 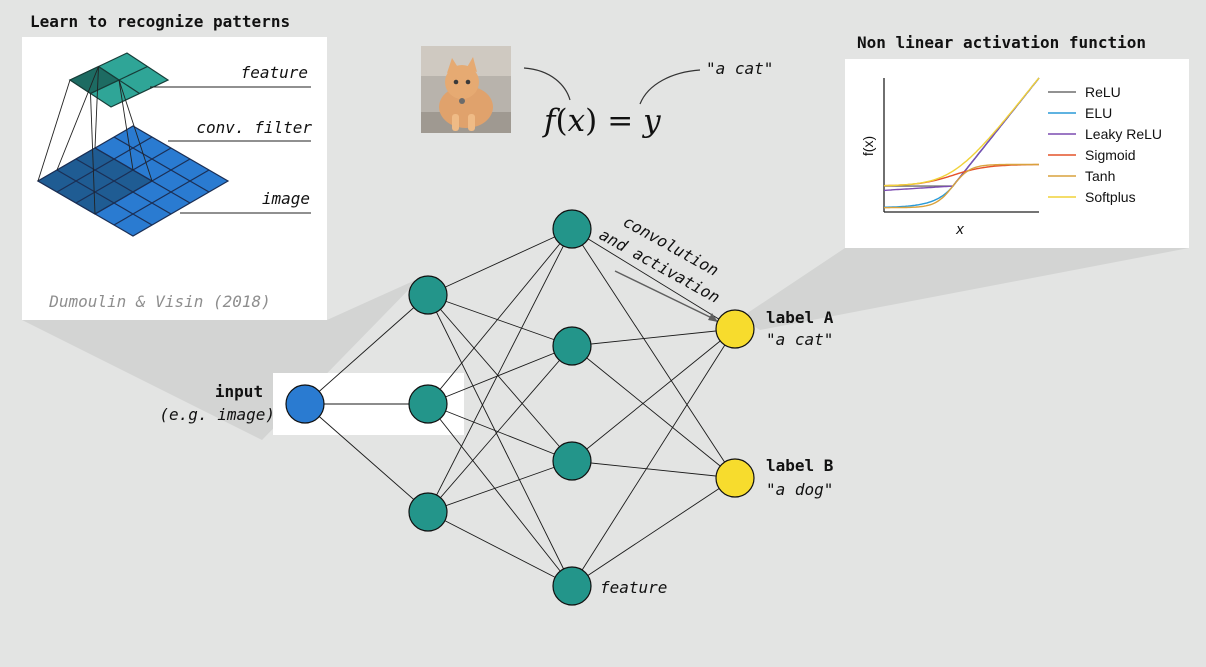 What do you see at coordinates (577, 121) in the screenshot?
I see `formula-x: x` at bounding box center [577, 121].